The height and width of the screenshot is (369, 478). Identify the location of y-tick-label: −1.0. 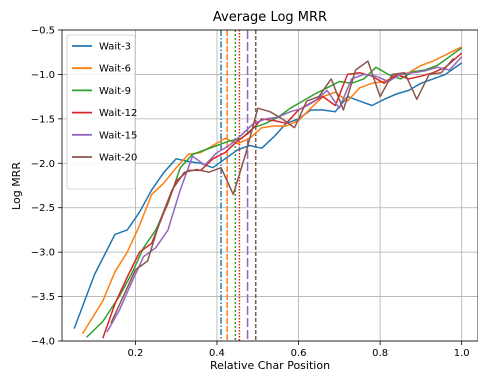
(43, 75).